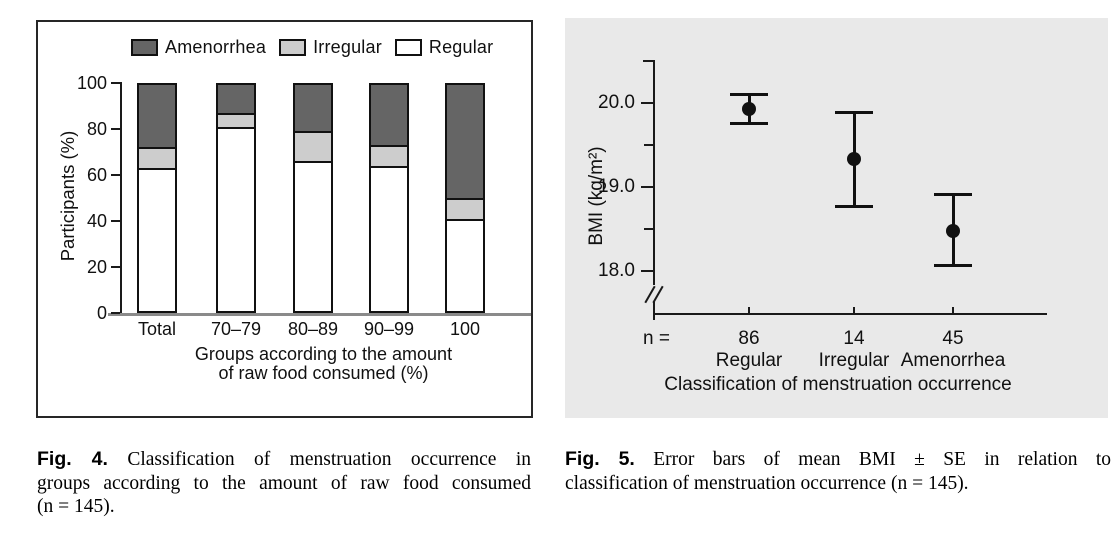 The width and height of the screenshot is (1119, 553). I want to click on fig5-category-label: Amenorrhea, so click(953, 360).